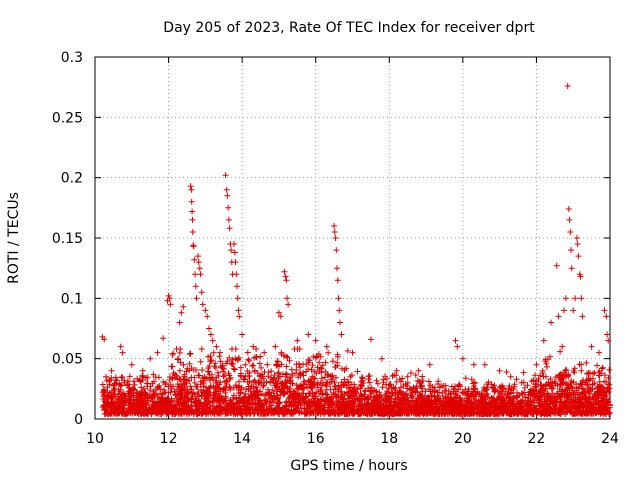  I want to click on y-tick-label: 0.15, so click(67, 239).